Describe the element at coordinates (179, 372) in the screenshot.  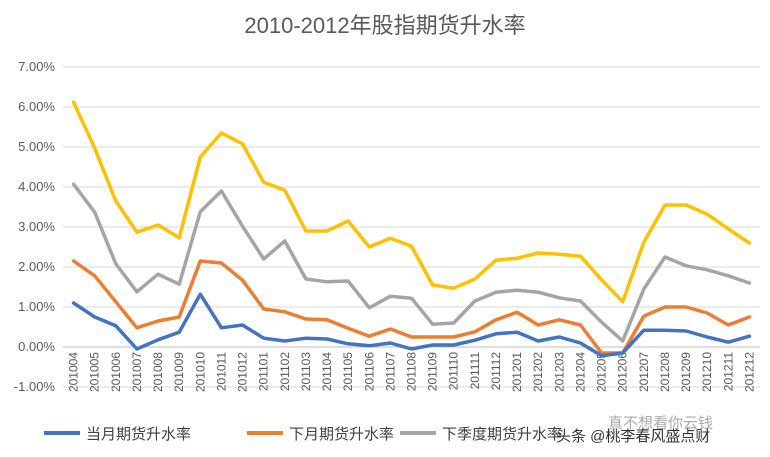
I see `x-tick-label: 201009` at that location.